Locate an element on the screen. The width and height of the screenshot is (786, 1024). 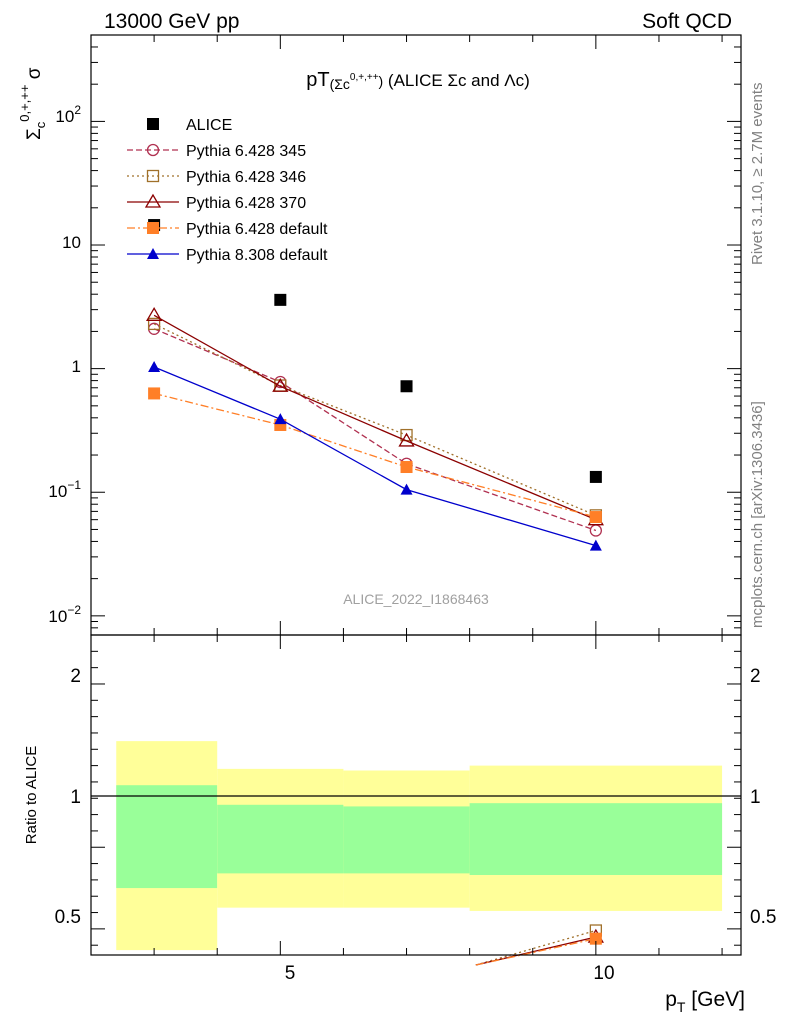
y-axis-label: Σc0,+,++ σ is located at coordinates (32, 103).